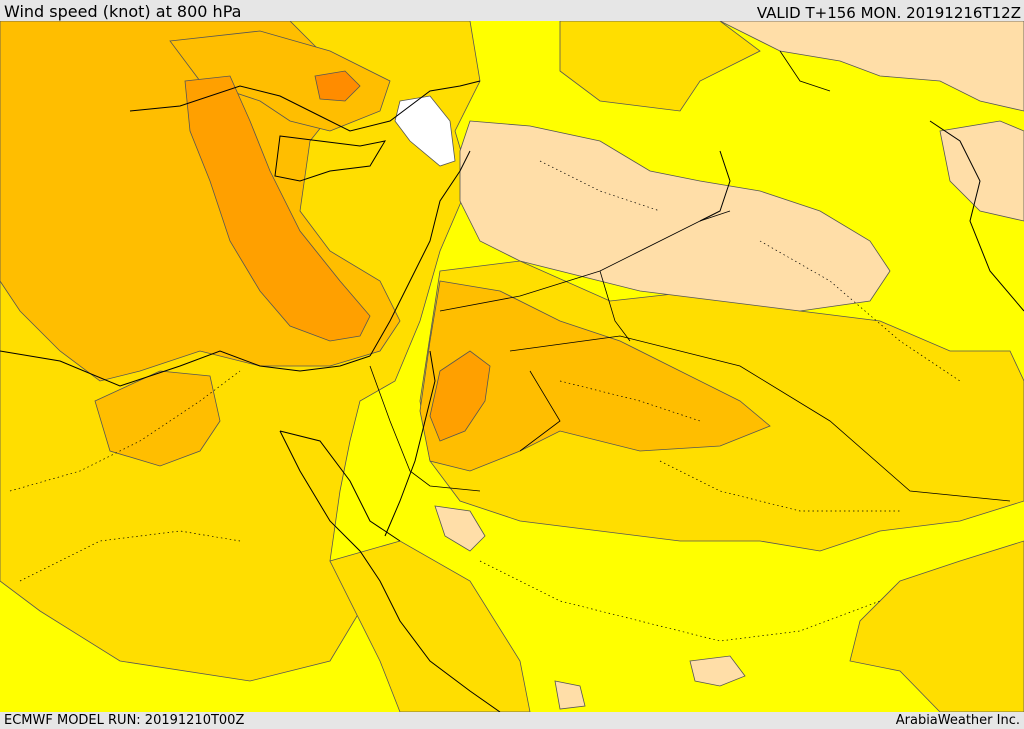 The height and width of the screenshot is (729, 1024). What do you see at coordinates (981, 171) in the screenshot?
I see `light-region-east` at bounding box center [981, 171].